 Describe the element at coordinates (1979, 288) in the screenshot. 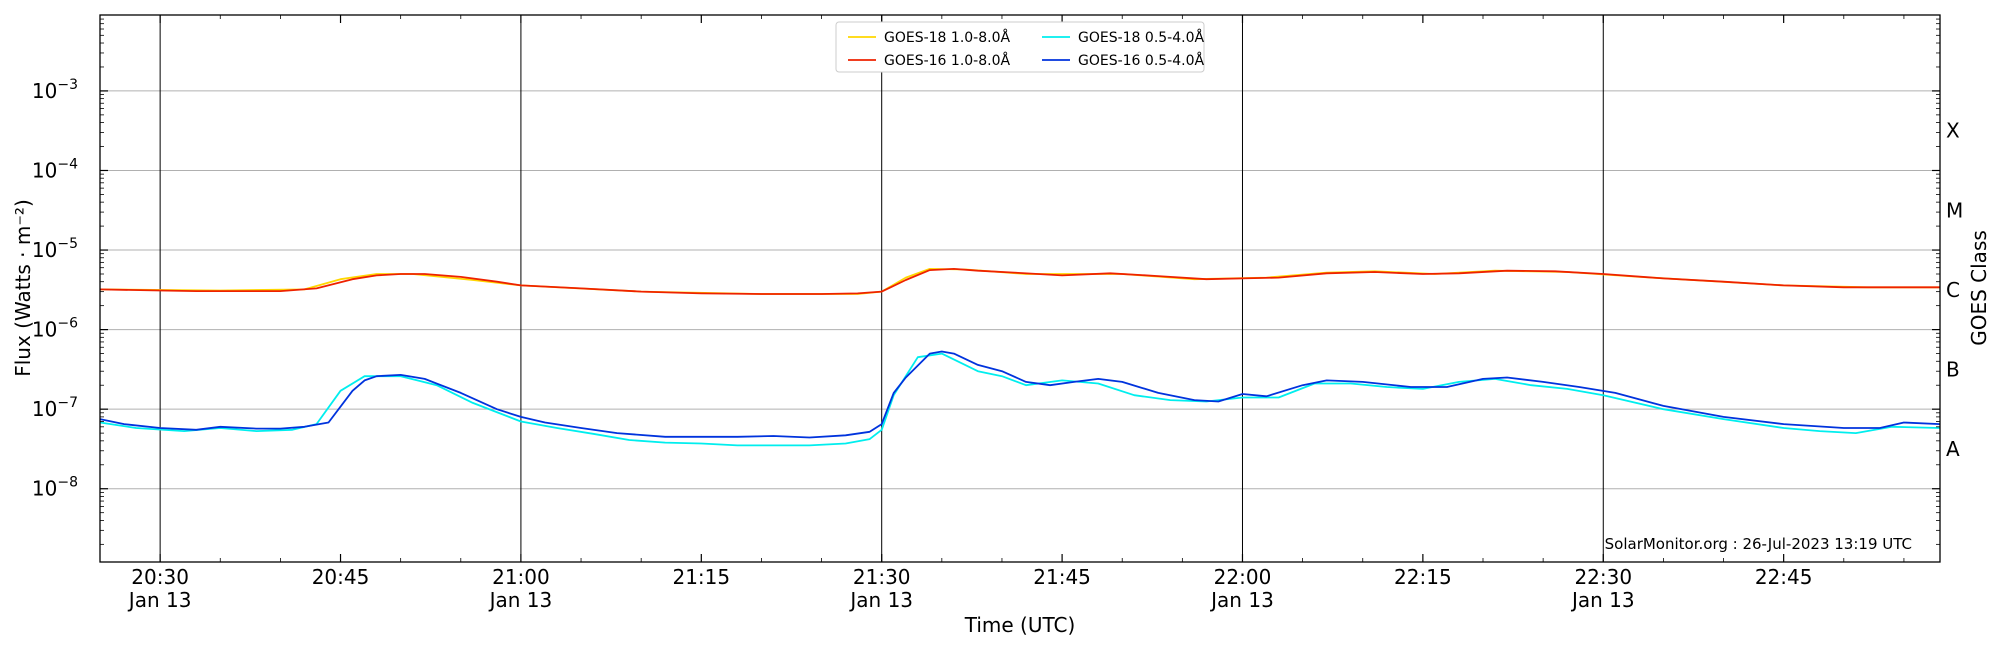

I see `y2-axis-title: GOES Class` at that location.